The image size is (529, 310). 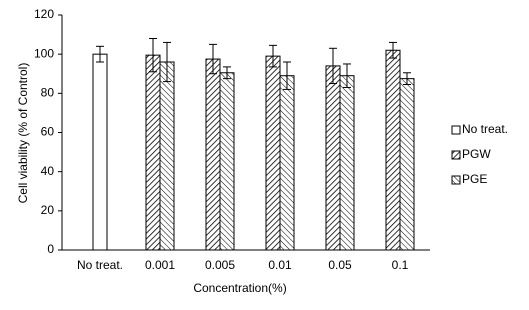 What do you see at coordinates (476, 154) in the screenshot?
I see `legend-label: PGW` at bounding box center [476, 154].